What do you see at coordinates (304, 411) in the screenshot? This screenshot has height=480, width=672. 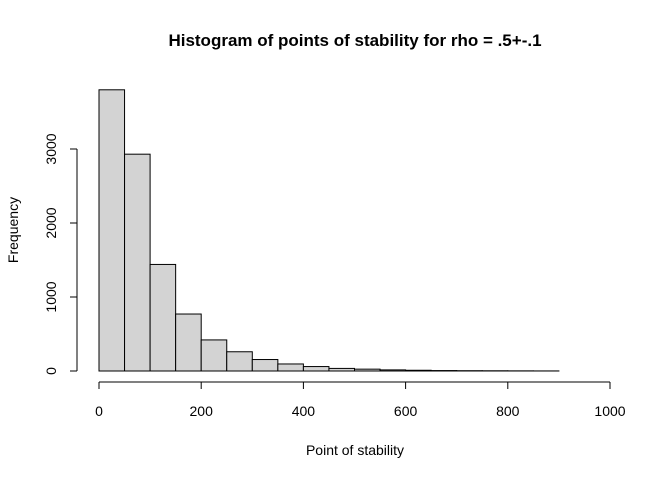 I see `x-tick-label: 400` at bounding box center [304, 411].